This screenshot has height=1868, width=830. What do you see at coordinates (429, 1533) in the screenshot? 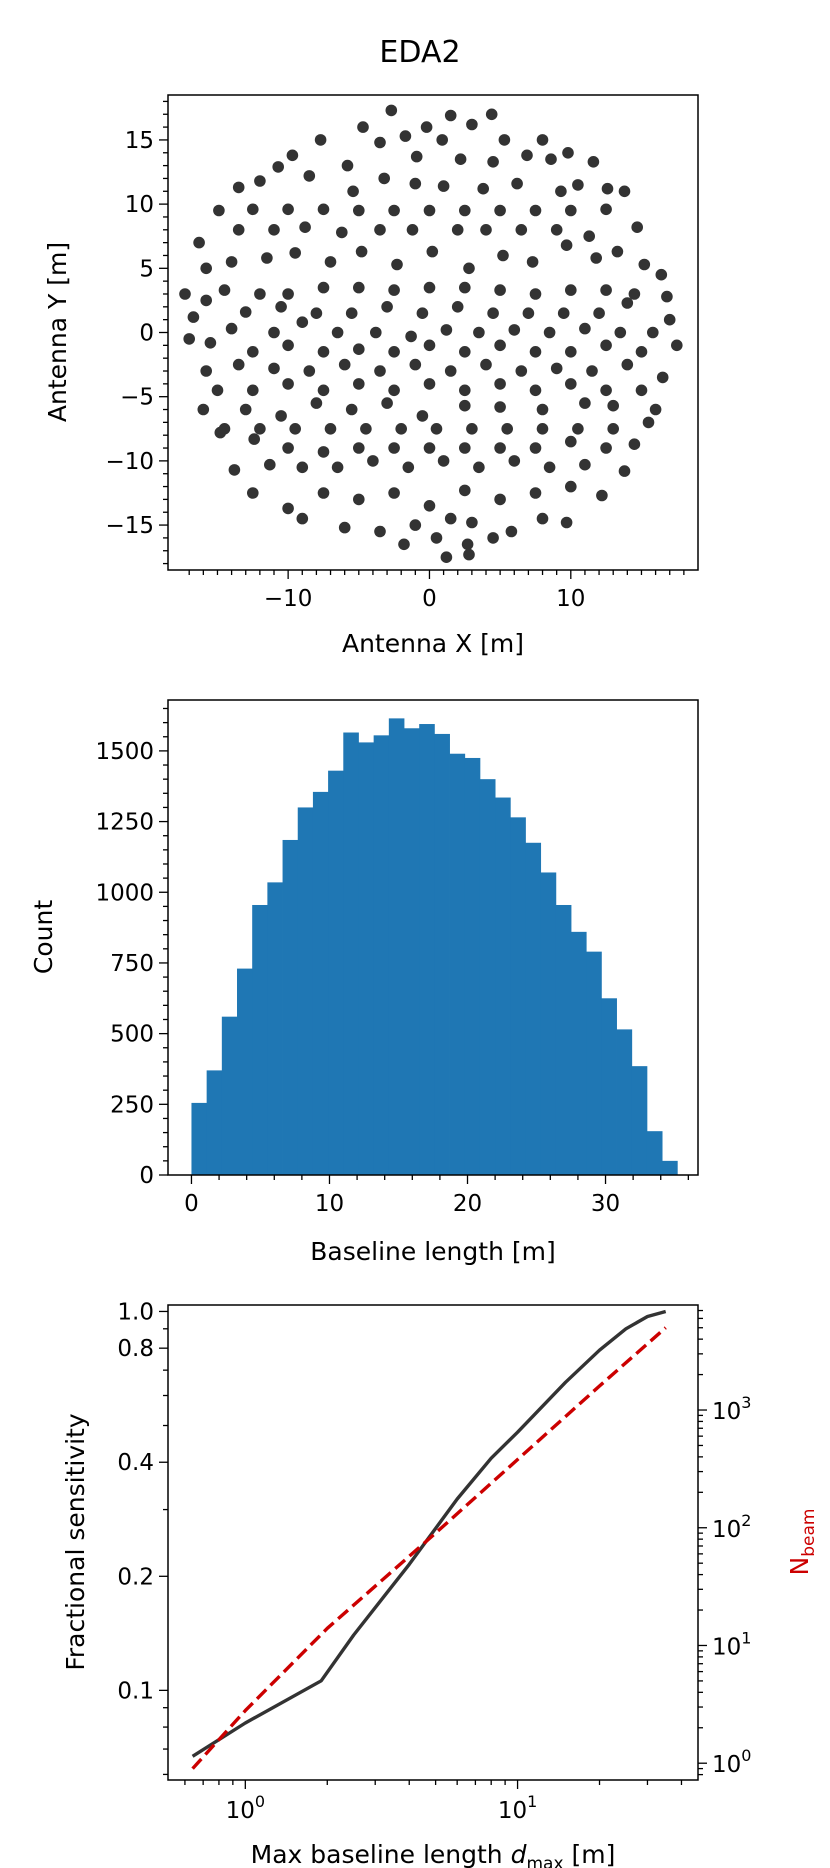
I see `sensitivity-line` at bounding box center [429, 1533].